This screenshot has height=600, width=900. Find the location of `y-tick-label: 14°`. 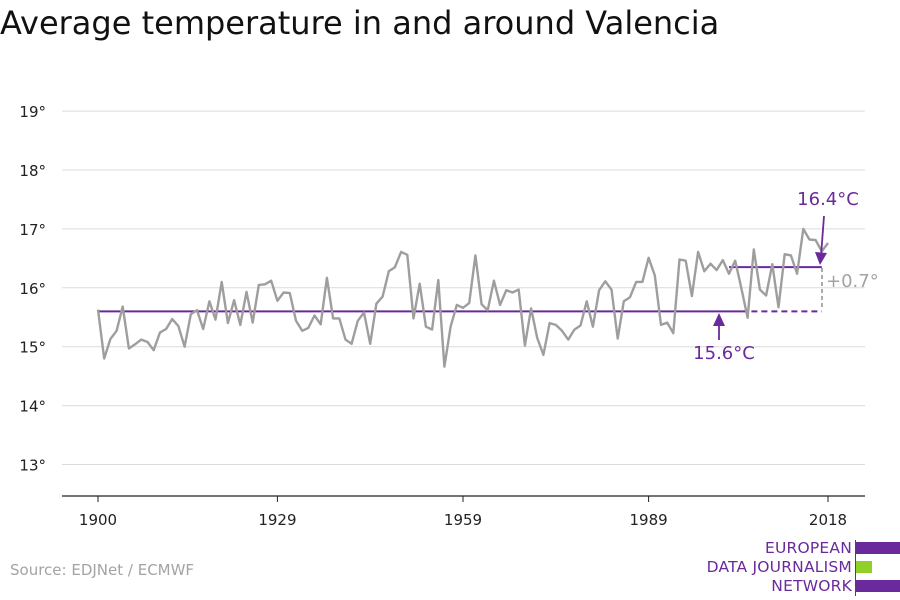

y-tick-label: 14° is located at coordinates (32, 407).